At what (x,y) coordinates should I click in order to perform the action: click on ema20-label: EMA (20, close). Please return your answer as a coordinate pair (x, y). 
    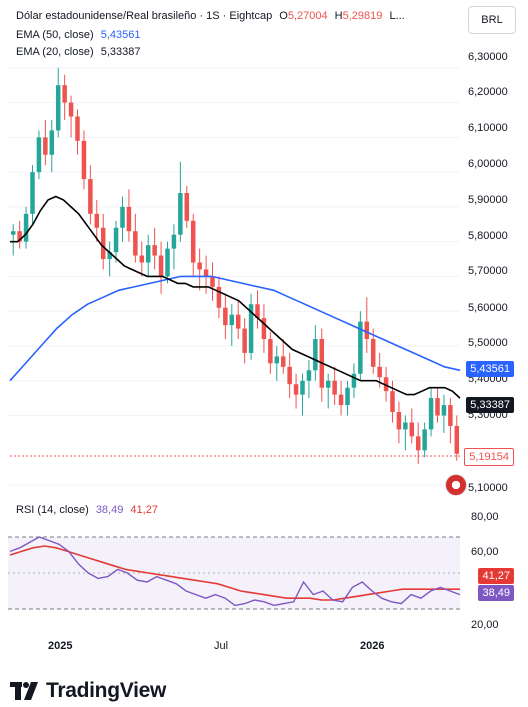
    Looking at the image, I should click on (55, 52).